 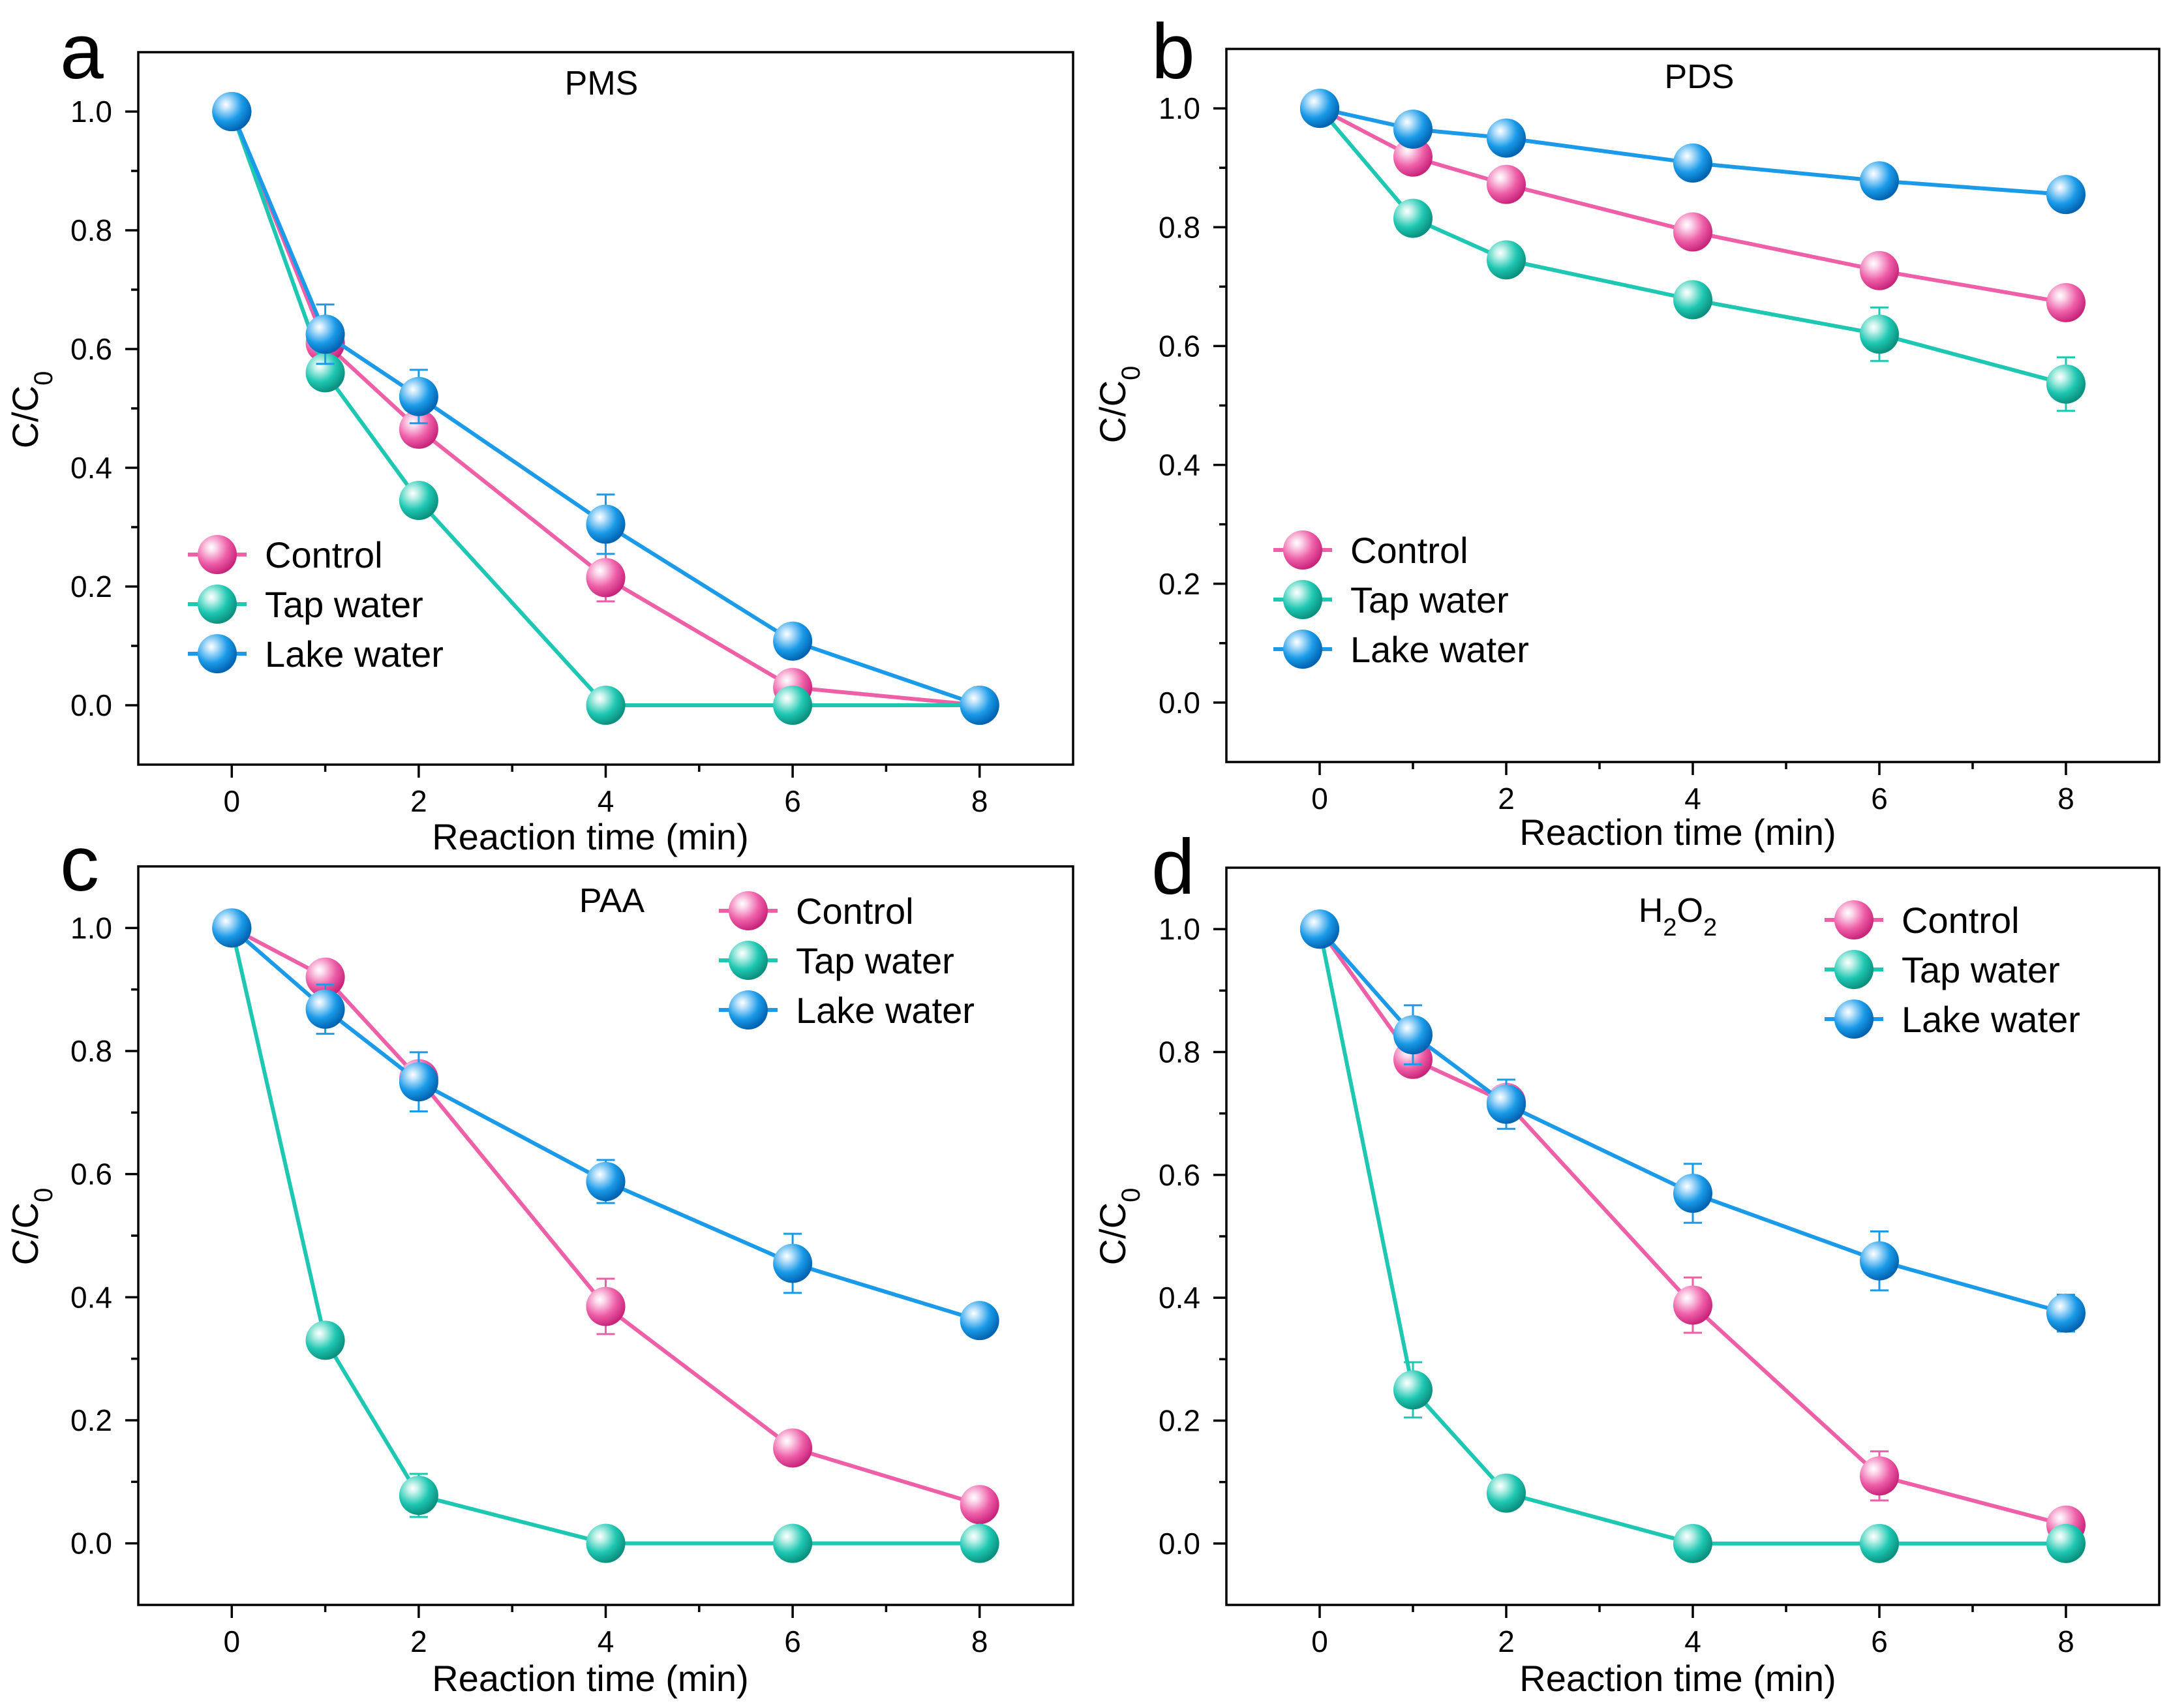 I want to click on panel-letter-d: d, so click(x=1173, y=867).